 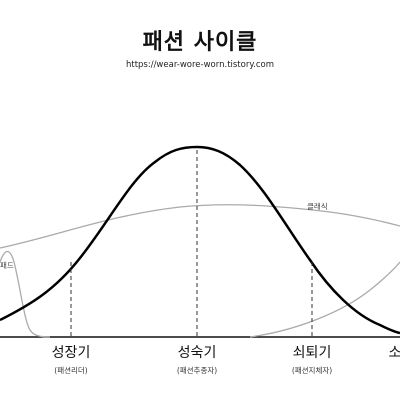 What do you see at coordinates (317, 206) in the screenshot?
I see `classic-curve-label: 클래식` at bounding box center [317, 206].